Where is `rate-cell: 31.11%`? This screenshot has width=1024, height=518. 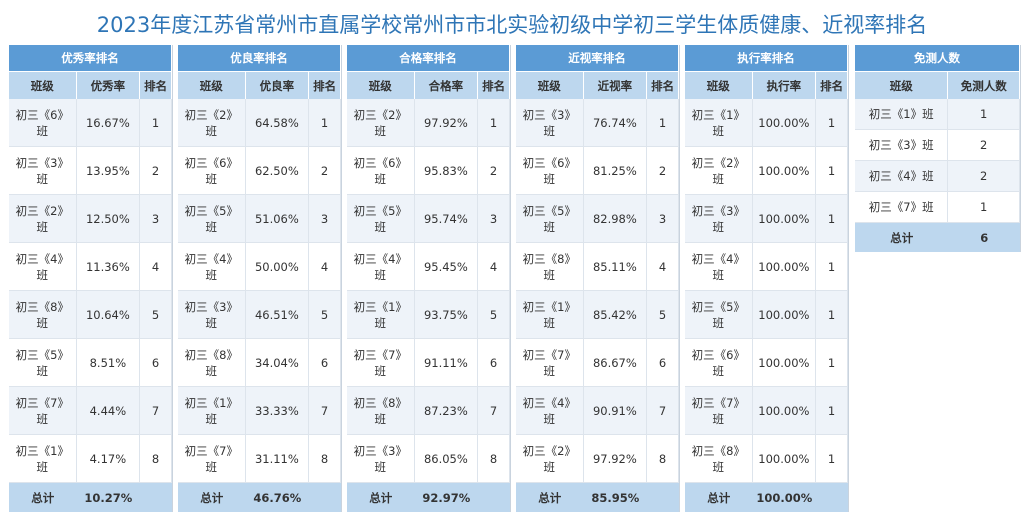 rate-cell: 31.11% is located at coordinates (277, 459).